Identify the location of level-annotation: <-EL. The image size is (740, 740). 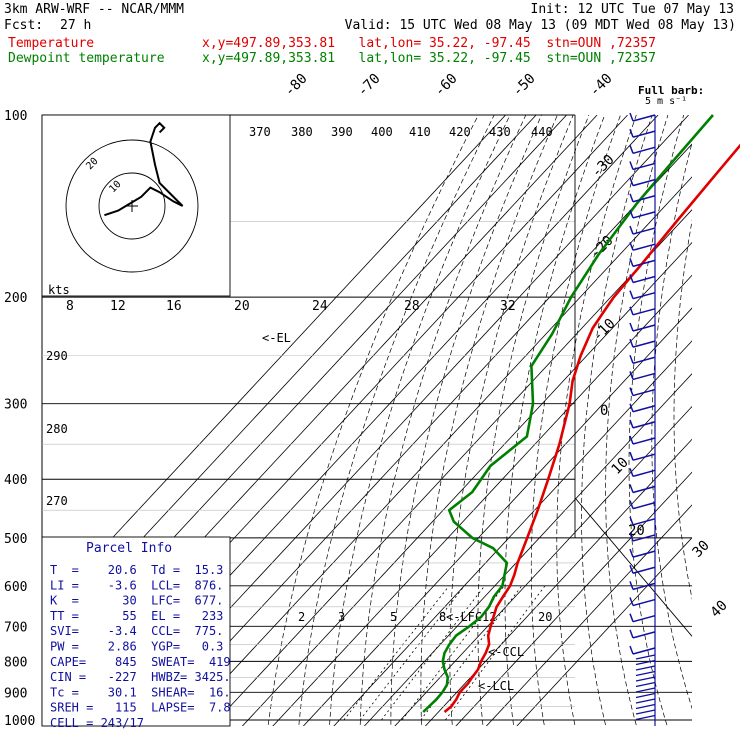
(276, 338).